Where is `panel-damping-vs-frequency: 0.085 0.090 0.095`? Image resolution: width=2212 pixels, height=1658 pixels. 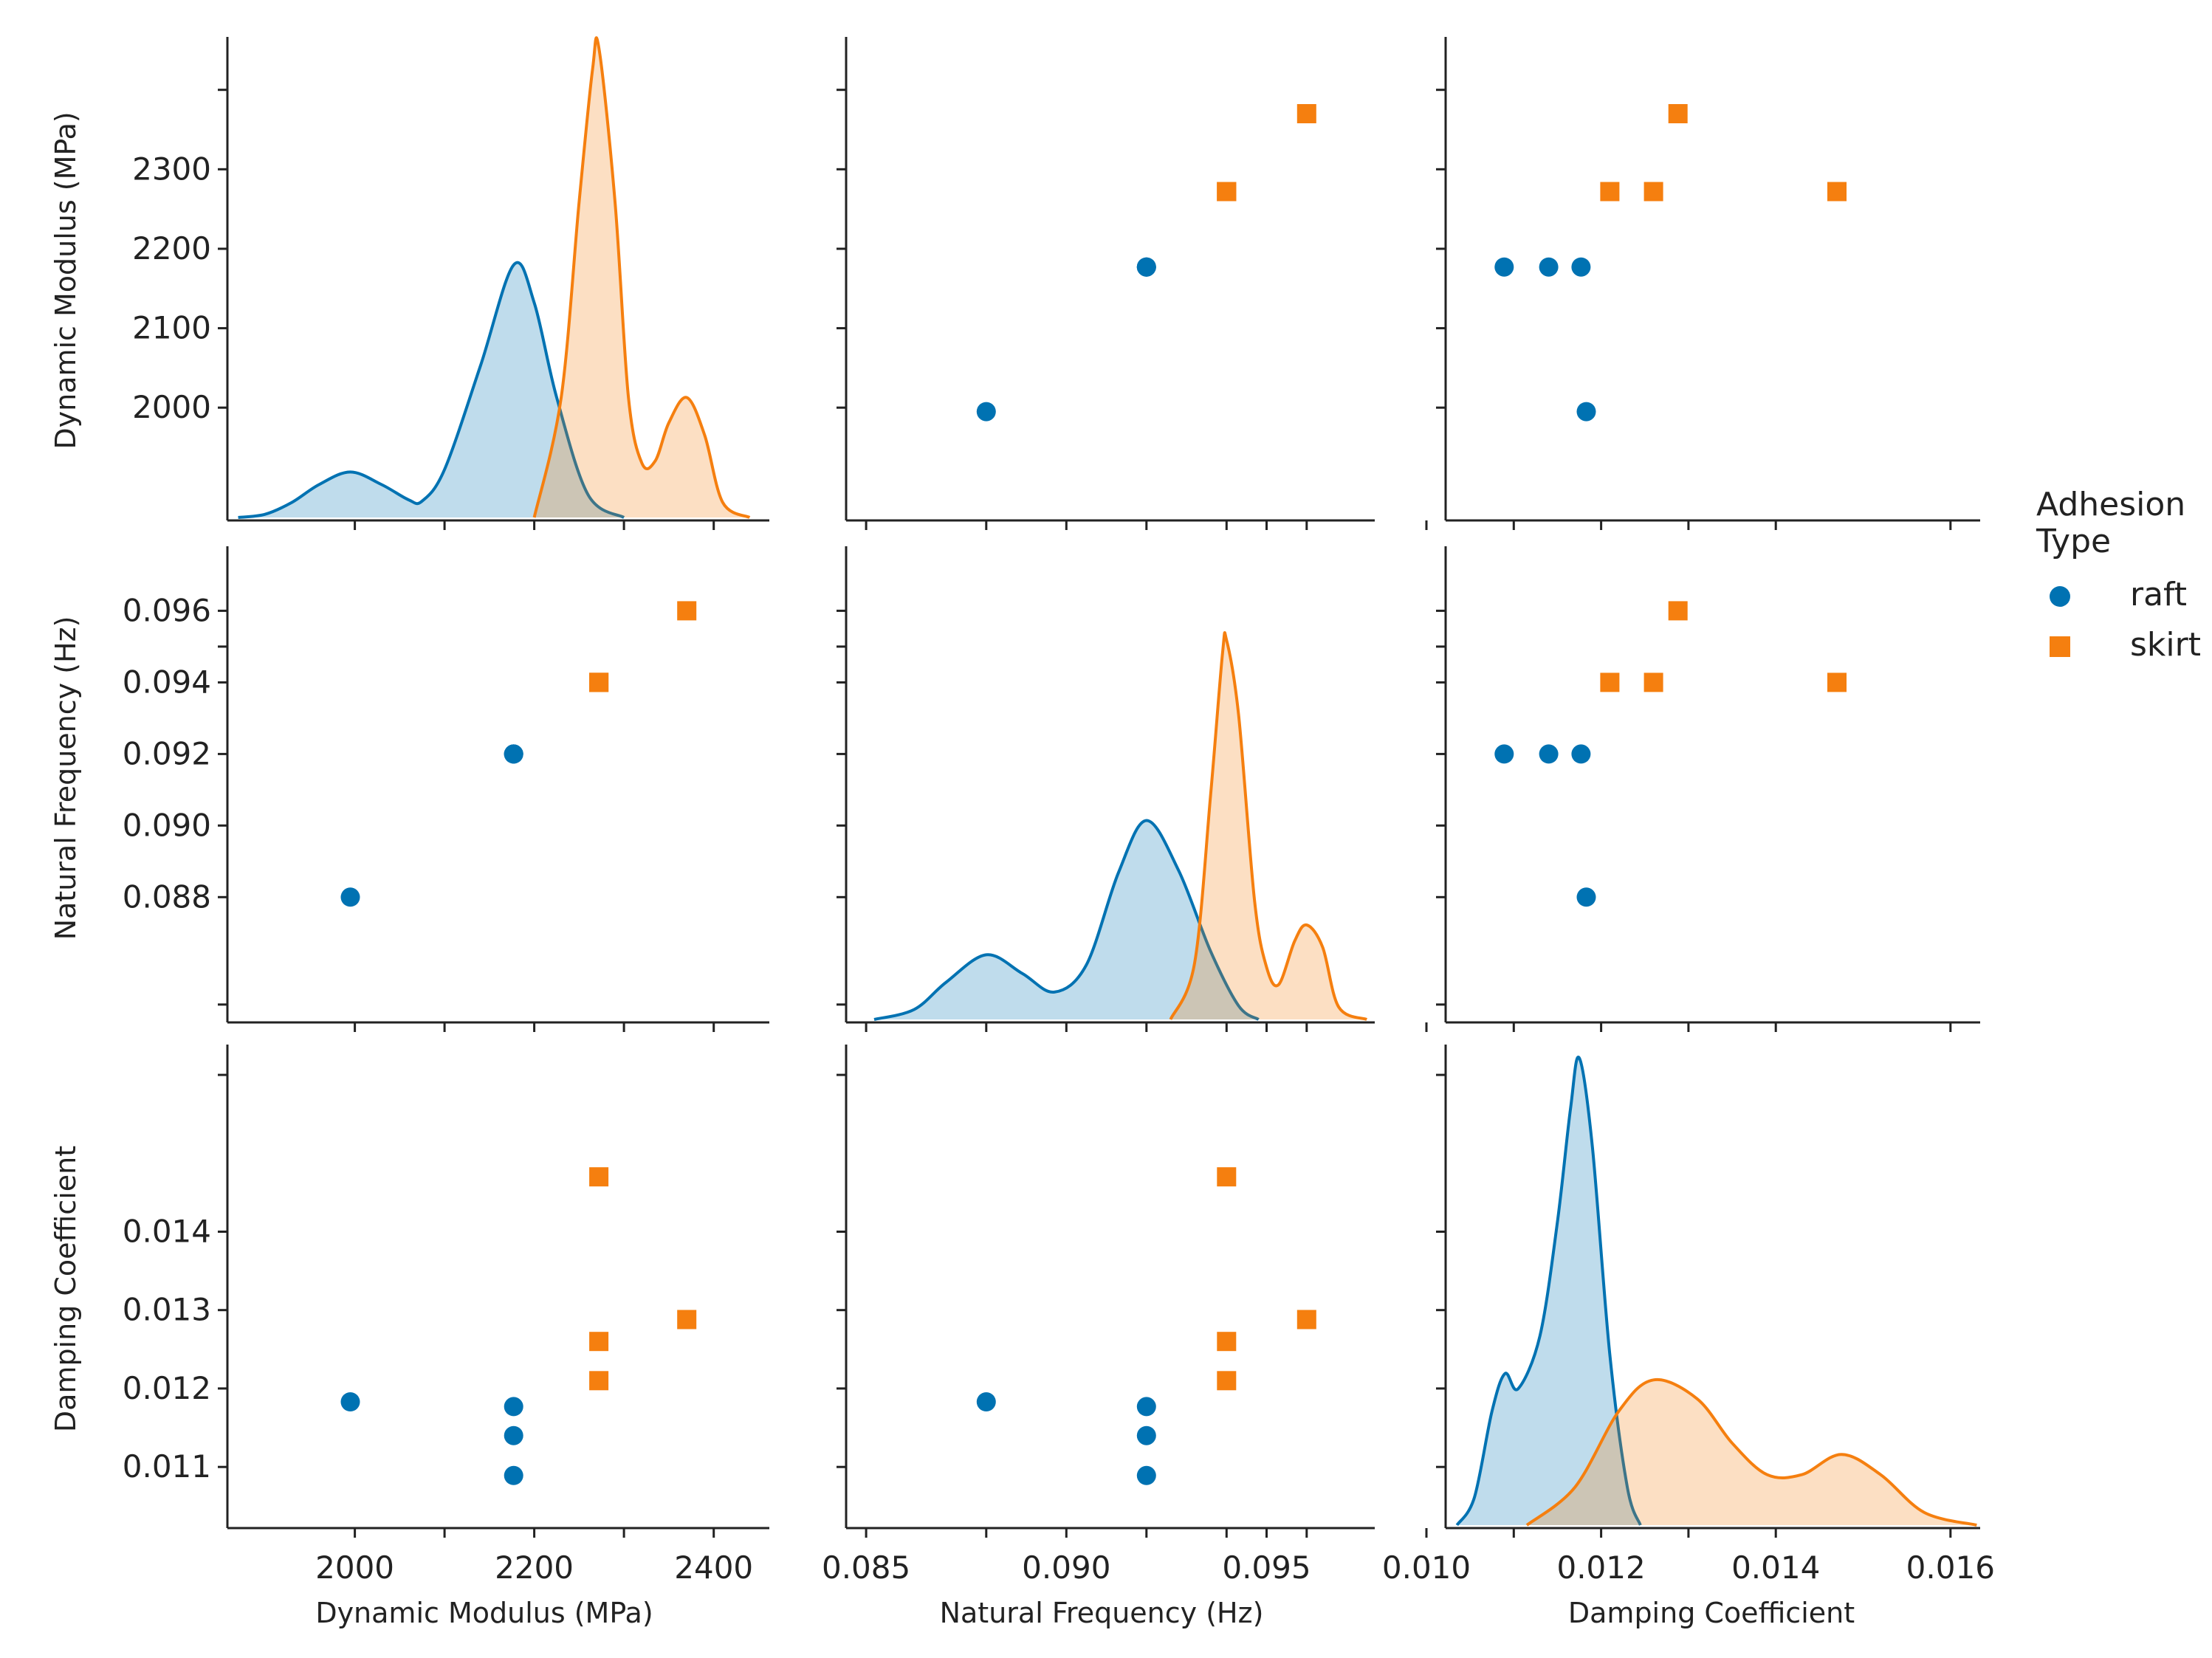
panel-damping-vs-frequency: 0.085 0.090 0.095 is located at coordinates (1098, 1315).